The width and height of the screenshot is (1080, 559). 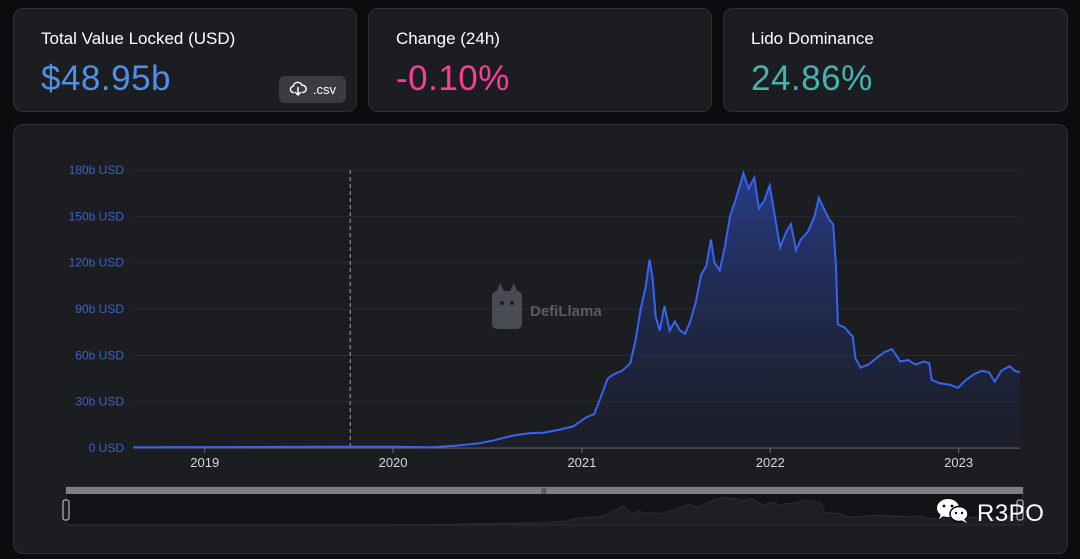 What do you see at coordinates (204, 462) in the screenshot?
I see `x-tick-label: 2019` at bounding box center [204, 462].